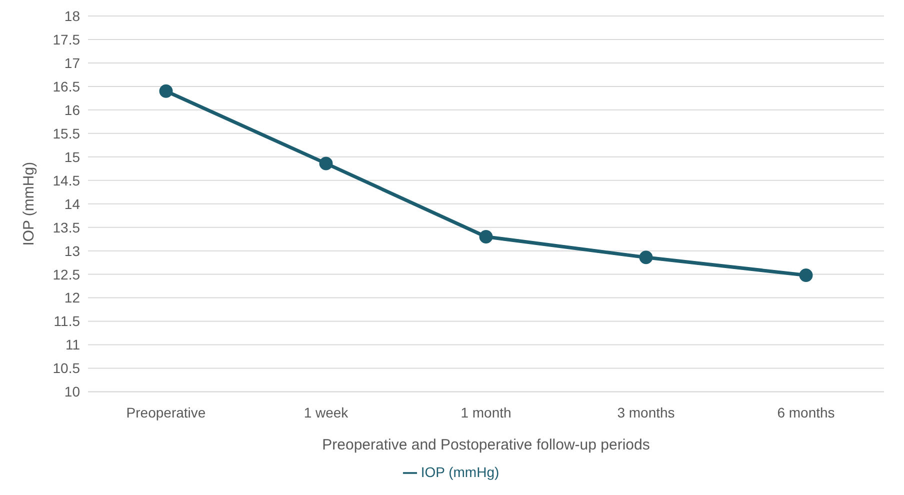 This screenshot has width=904, height=495. What do you see at coordinates (72, 250) in the screenshot?
I see `y-tick-label: 13` at bounding box center [72, 250].